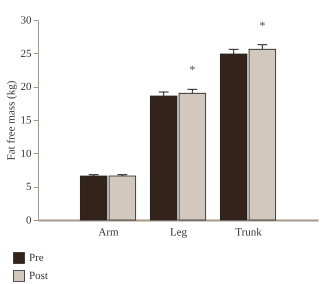 The image size is (330, 284). What do you see at coordinates (26, 20) in the screenshot?
I see `y-tick-label: 30` at bounding box center [26, 20].